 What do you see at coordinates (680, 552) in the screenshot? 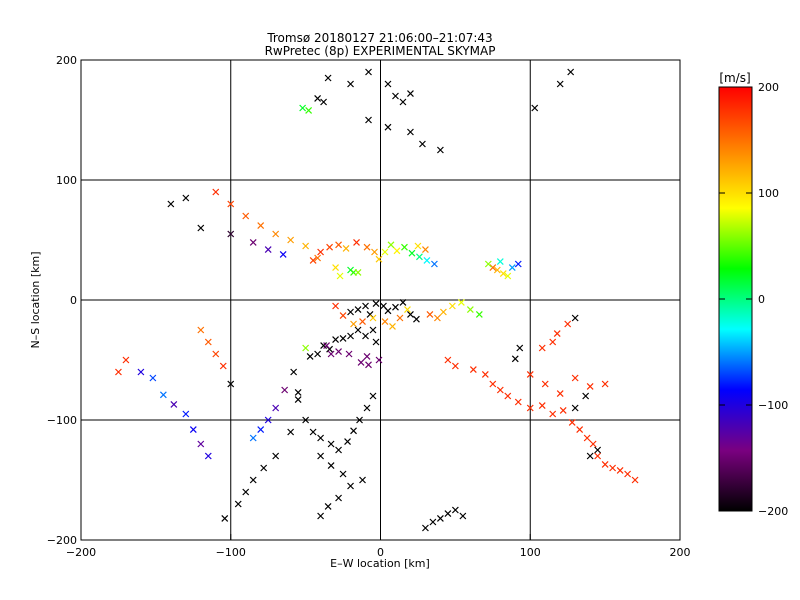
I see `x-tick-label: 200` at bounding box center [680, 552].